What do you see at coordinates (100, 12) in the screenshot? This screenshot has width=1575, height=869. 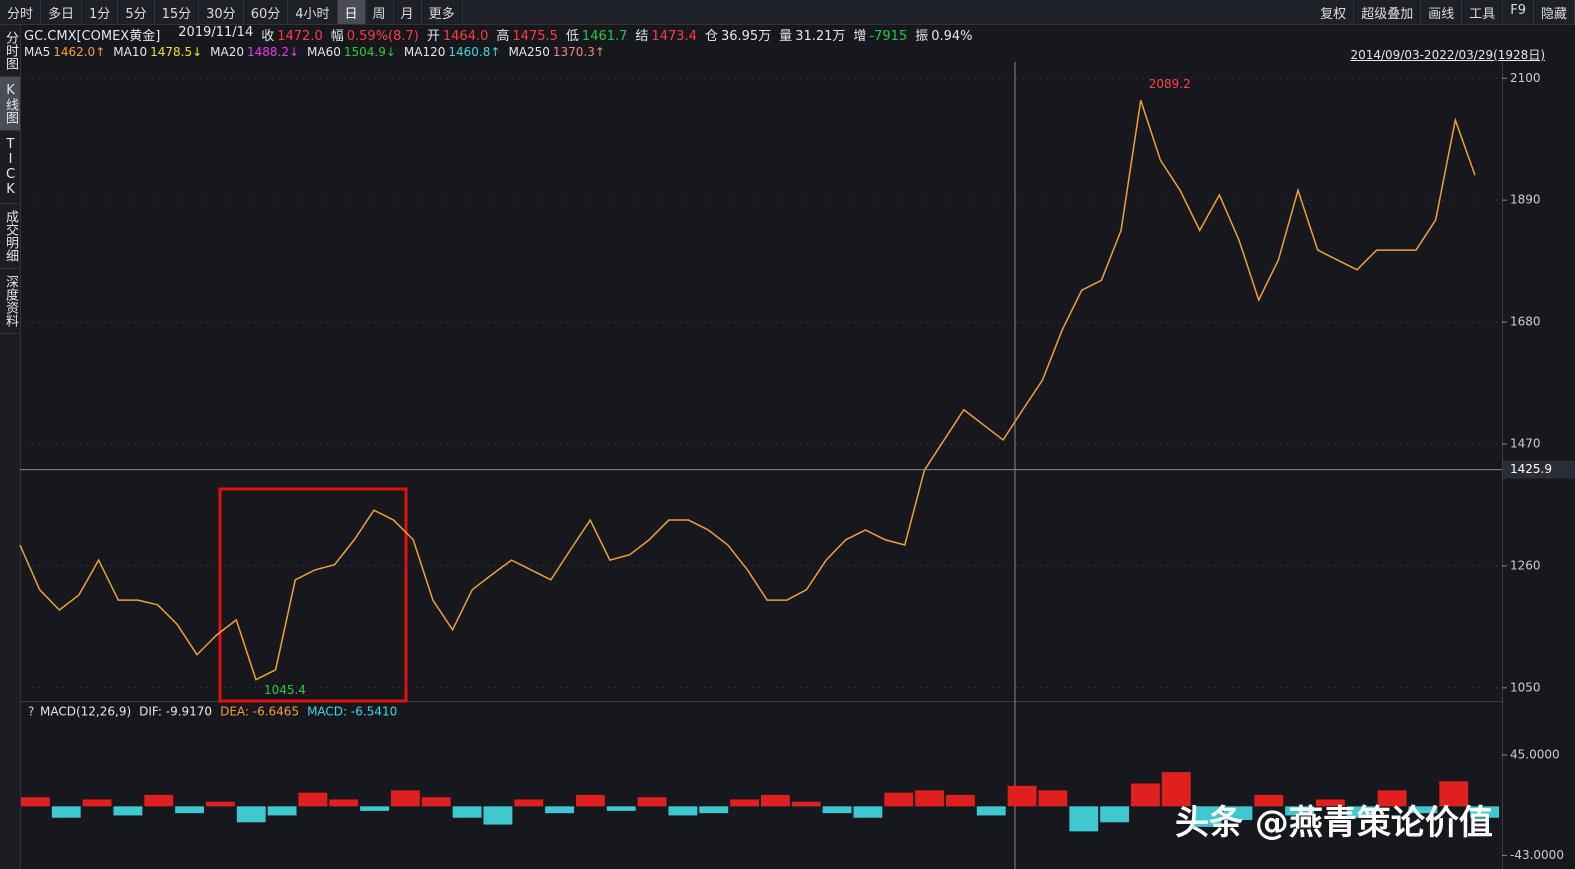 I see `period-tab: 1分` at bounding box center [100, 12].